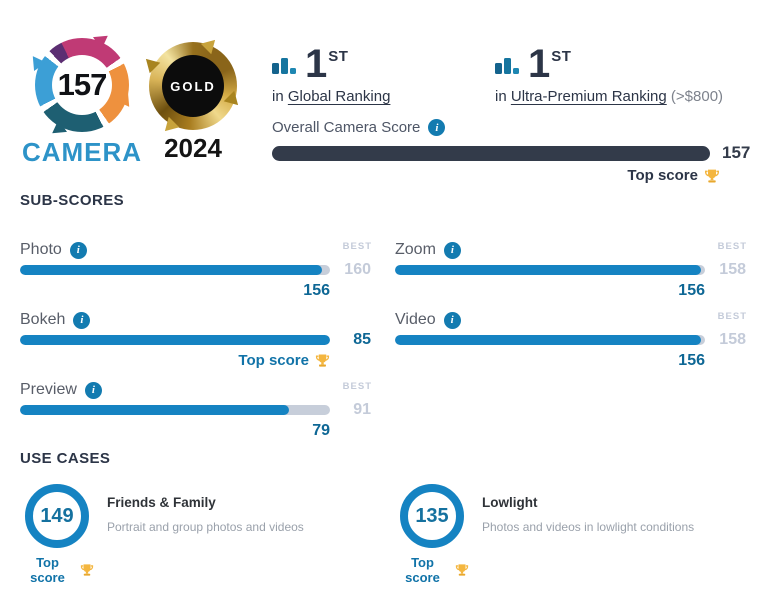  I want to click on overall-camera-score: Overall Camera Score i 157 Top score, so click(515, 151).